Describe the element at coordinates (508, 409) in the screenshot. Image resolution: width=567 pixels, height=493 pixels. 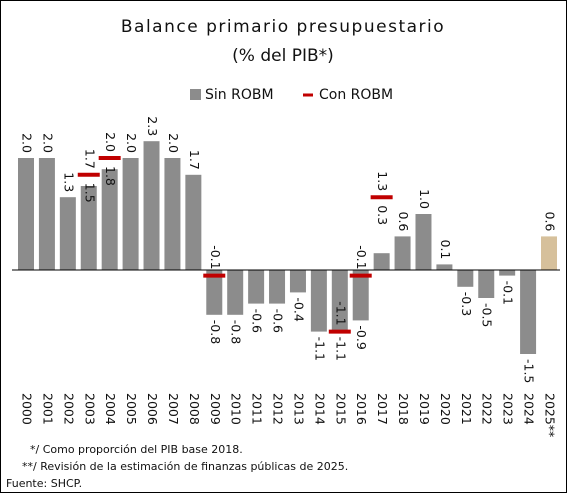
I see `x-tick-label: 2023` at that location.